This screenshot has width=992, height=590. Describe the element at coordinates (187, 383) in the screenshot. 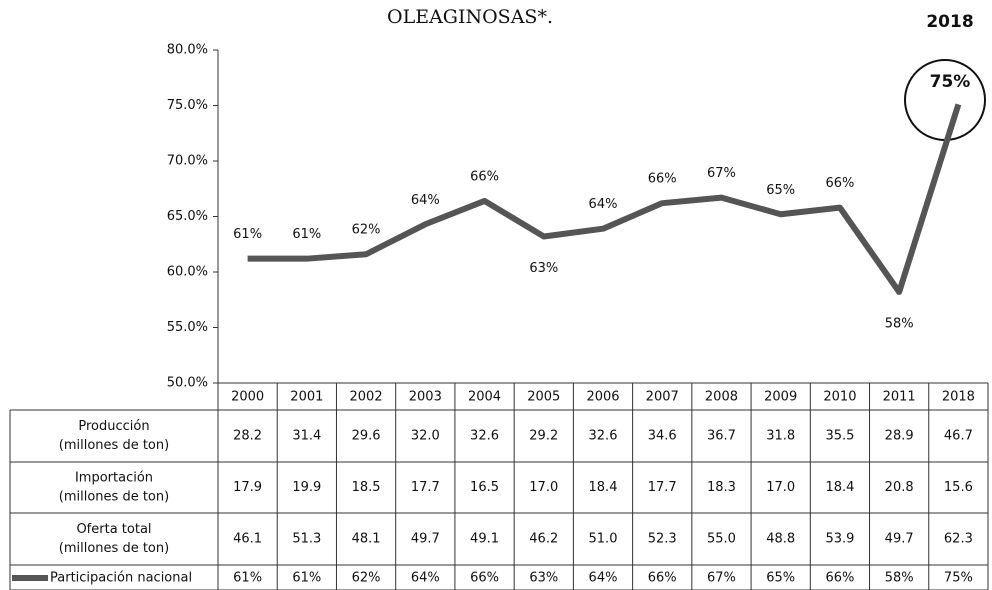

I see `y-tick-label: 50.0%` at that location.